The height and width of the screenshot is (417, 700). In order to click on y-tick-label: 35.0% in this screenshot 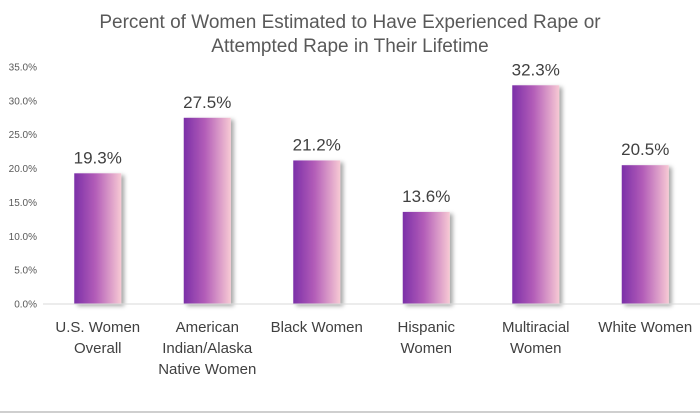, I will do `click(23, 68)`.